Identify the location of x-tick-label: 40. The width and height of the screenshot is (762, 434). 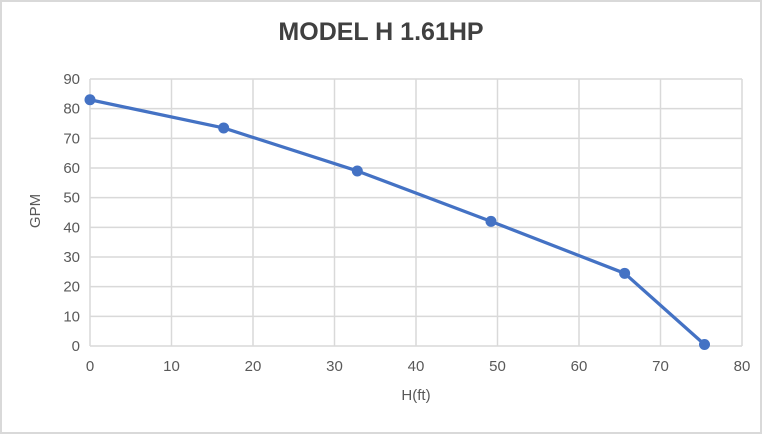
(416, 366).